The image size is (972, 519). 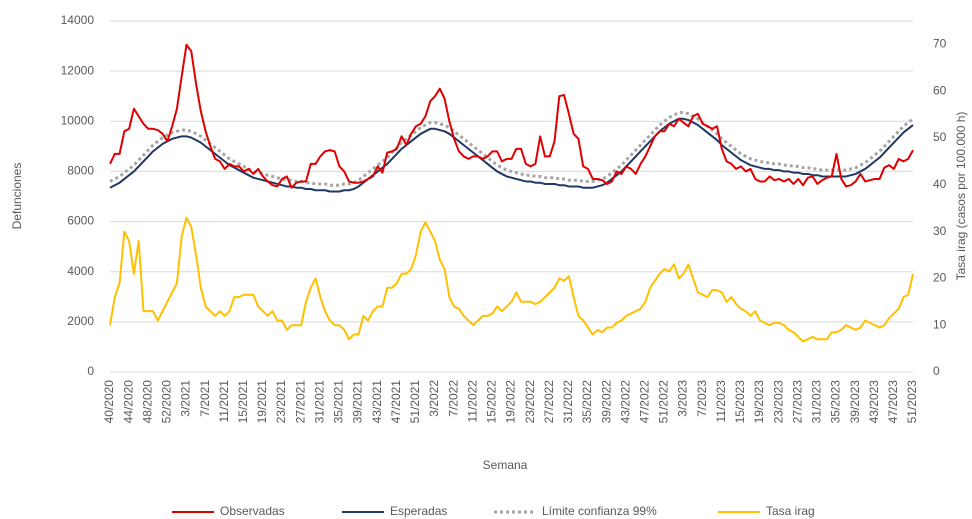 I want to click on y2-tick-label: 60, so click(x=940, y=90).